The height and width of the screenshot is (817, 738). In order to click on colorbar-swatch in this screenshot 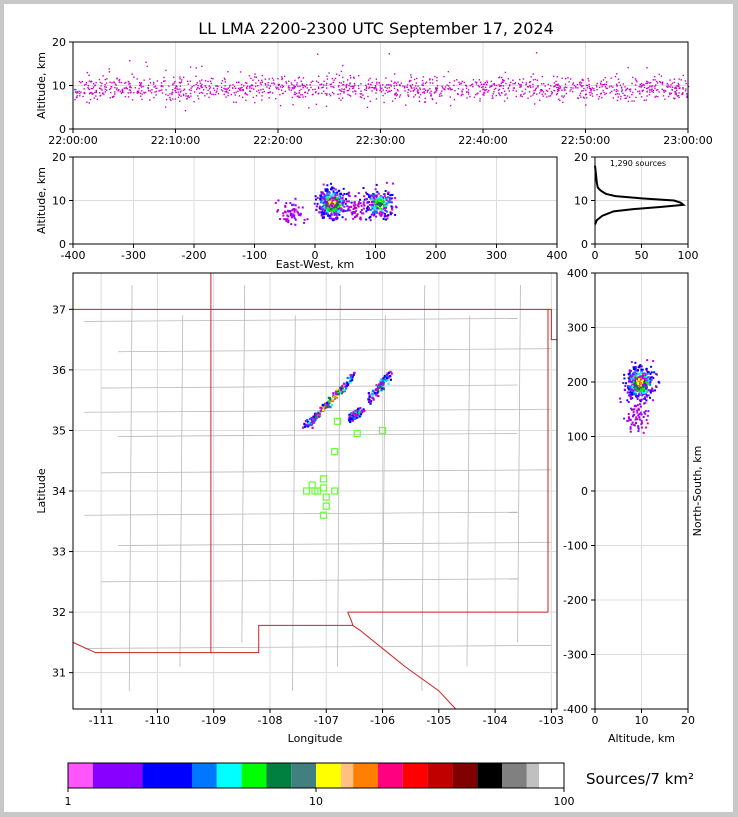, I will do `click(514, 775)`.